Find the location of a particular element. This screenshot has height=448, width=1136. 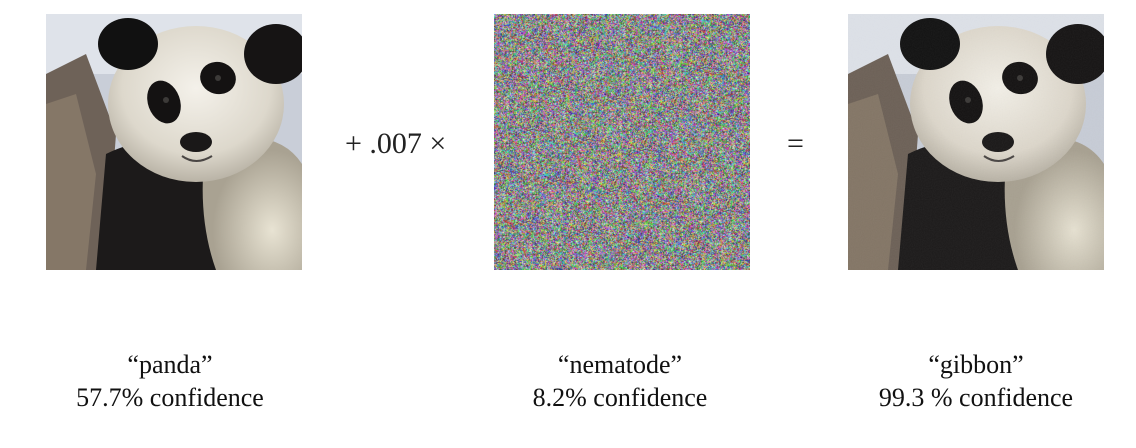

noise-image is located at coordinates (622, 142).